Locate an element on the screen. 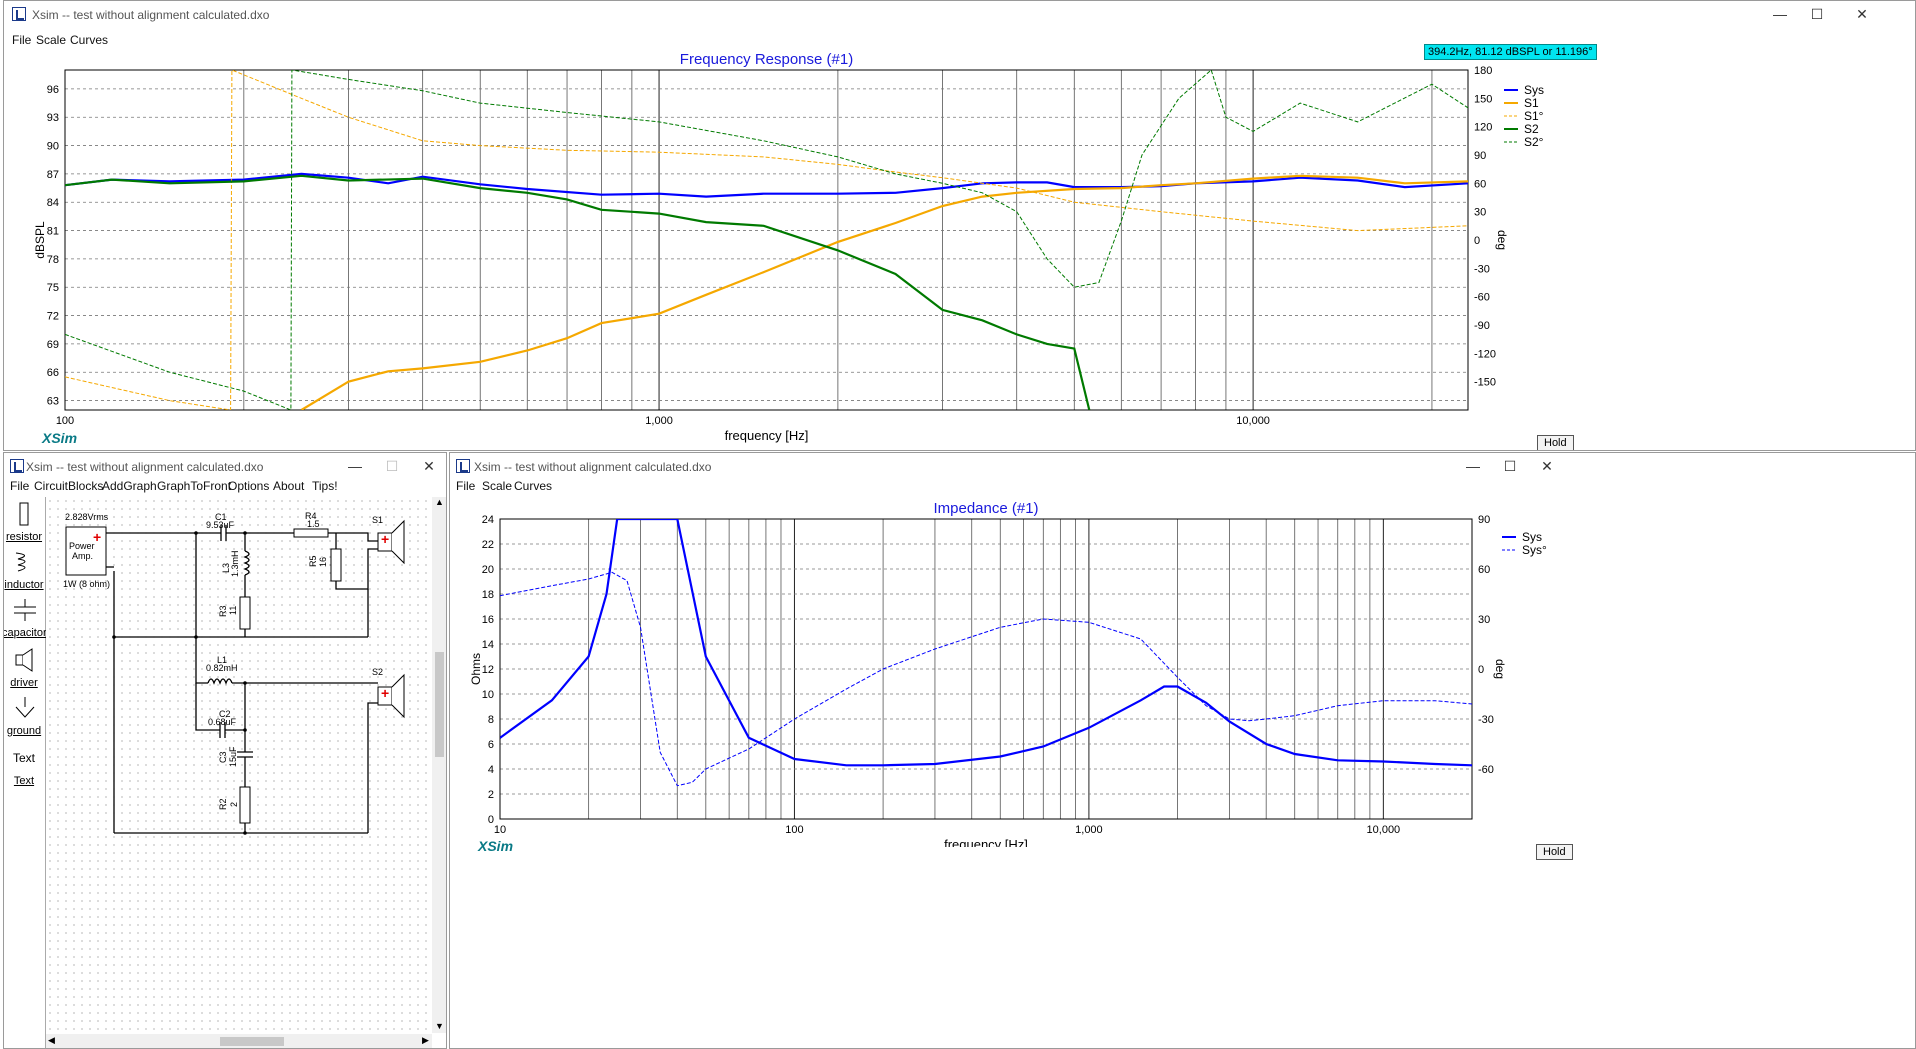  vertical-scrollbar: ▲ ▼ is located at coordinates (439, 765).